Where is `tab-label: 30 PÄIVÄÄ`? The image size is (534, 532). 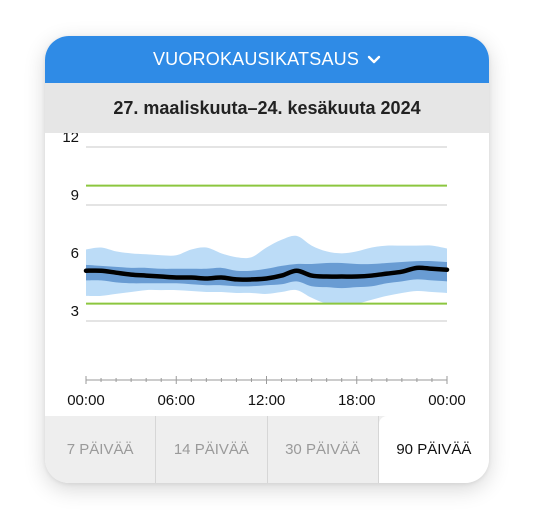 tab-label: 30 PÄIVÄÄ is located at coordinates (323, 449).